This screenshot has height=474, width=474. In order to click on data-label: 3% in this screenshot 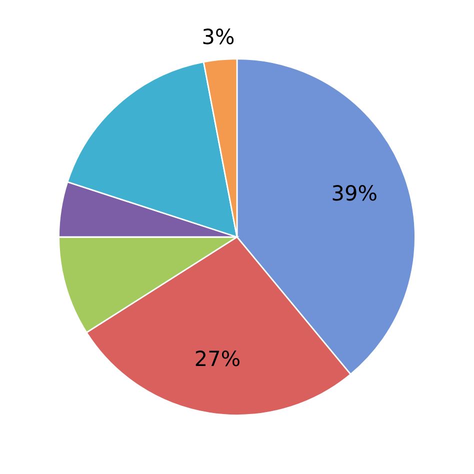, I will do `click(218, 36)`.